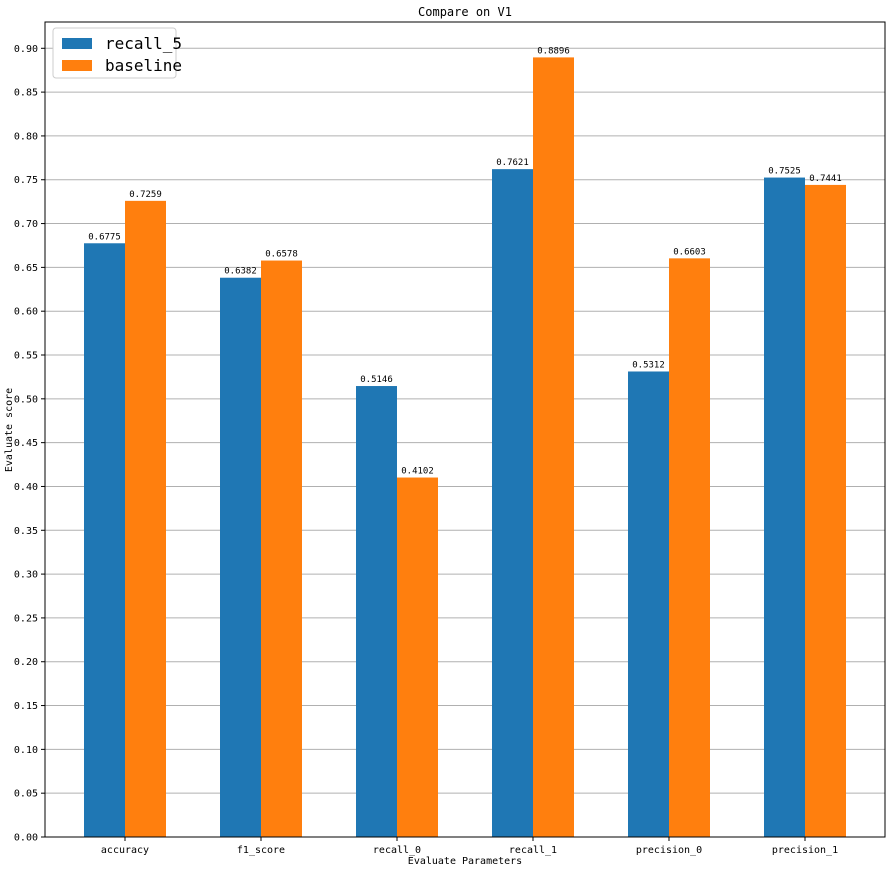  I want to click on value-label-recall_5-accuracy: 0.6775, so click(104, 237).